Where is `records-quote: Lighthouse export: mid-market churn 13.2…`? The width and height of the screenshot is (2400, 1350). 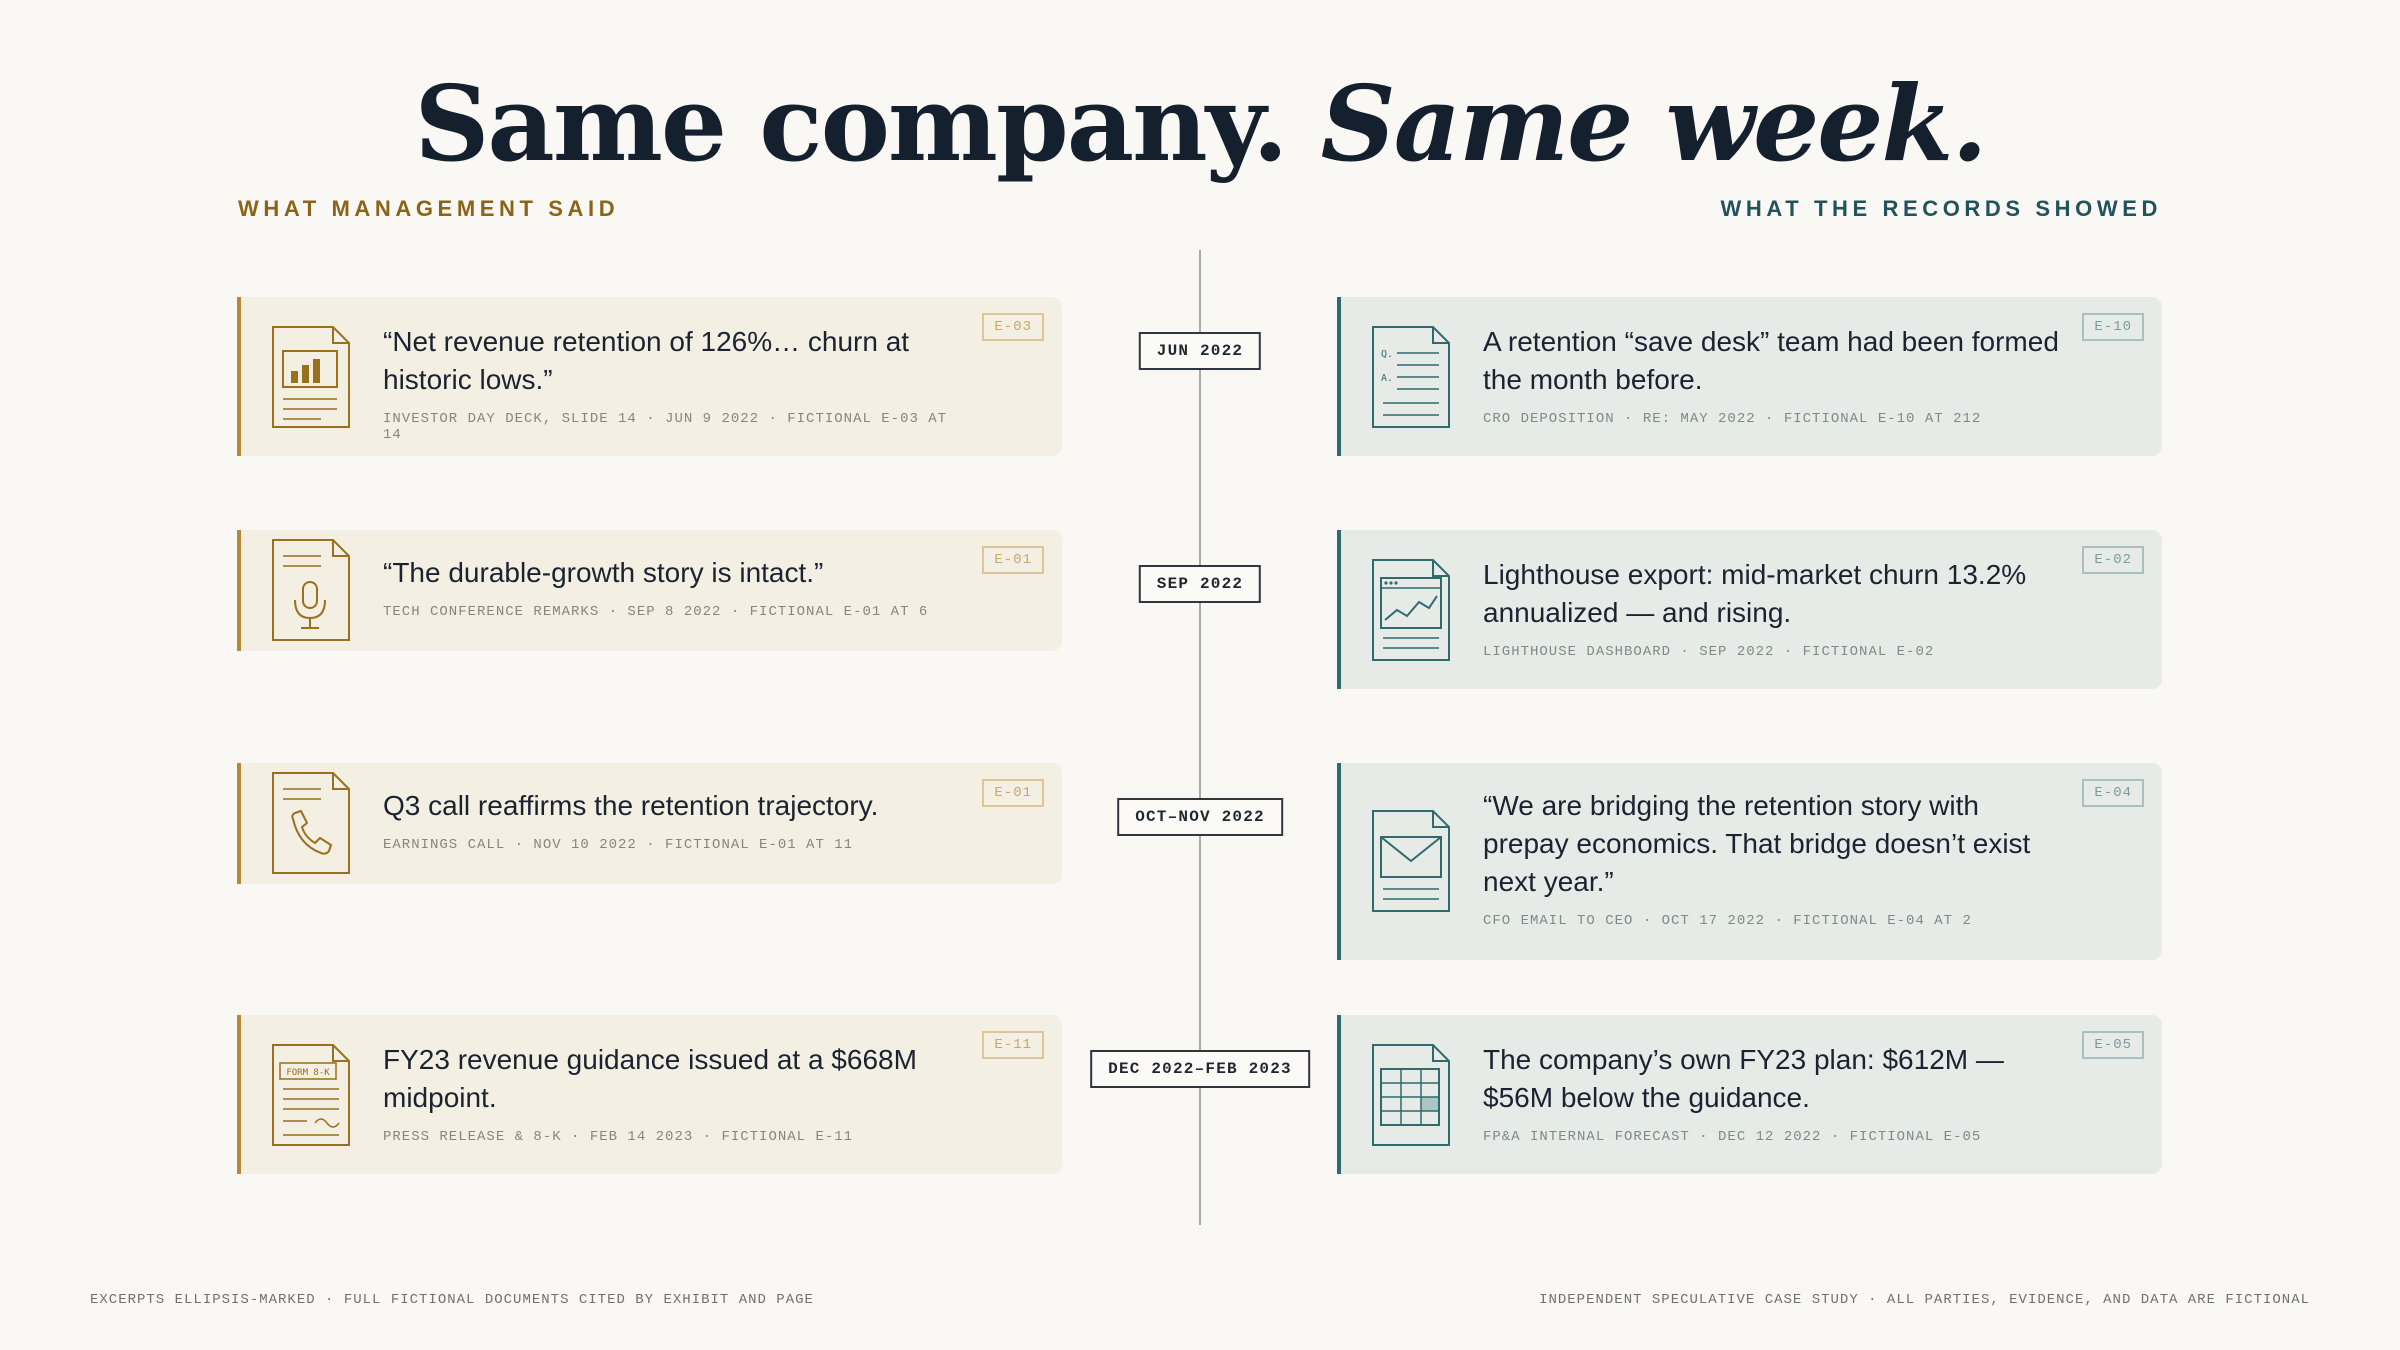 records-quote: Lighthouse export: mid-market churn 13.2… is located at coordinates (1755, 593).